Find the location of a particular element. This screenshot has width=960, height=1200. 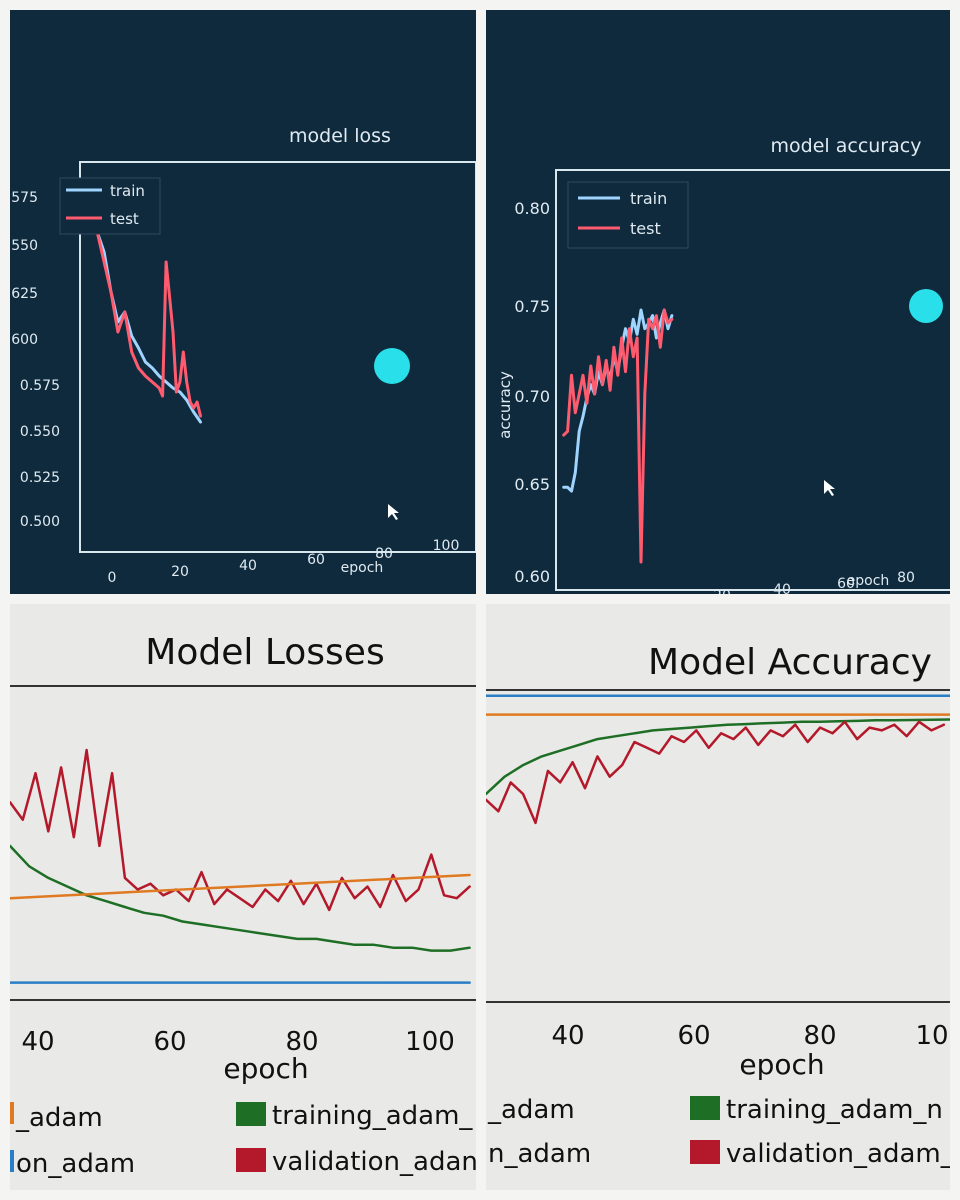

legend-label-validation: validation_adan is located at coordinates (374, 1162).